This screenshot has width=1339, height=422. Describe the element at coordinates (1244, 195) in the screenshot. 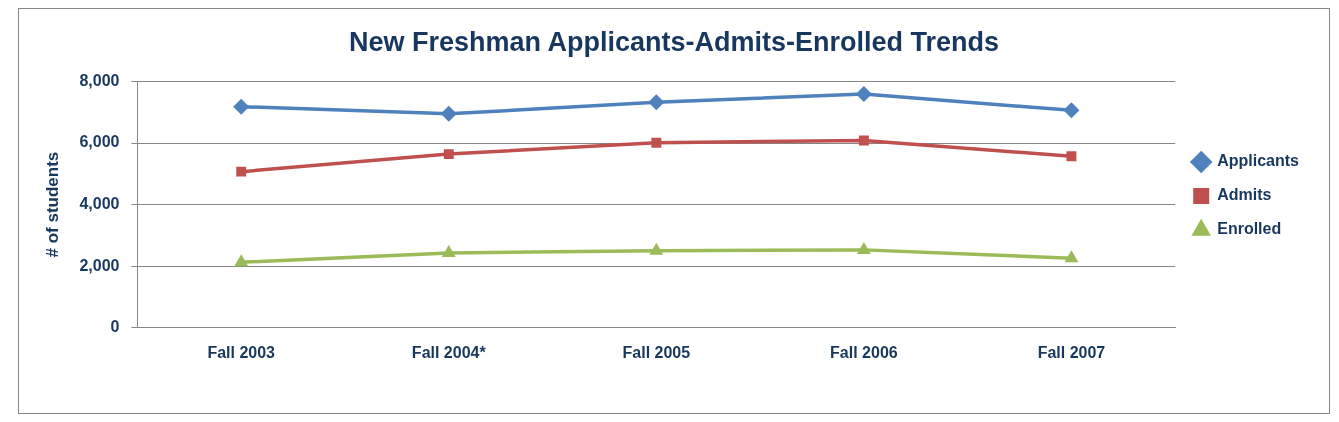

I see `legend-label: Admits` at that location.